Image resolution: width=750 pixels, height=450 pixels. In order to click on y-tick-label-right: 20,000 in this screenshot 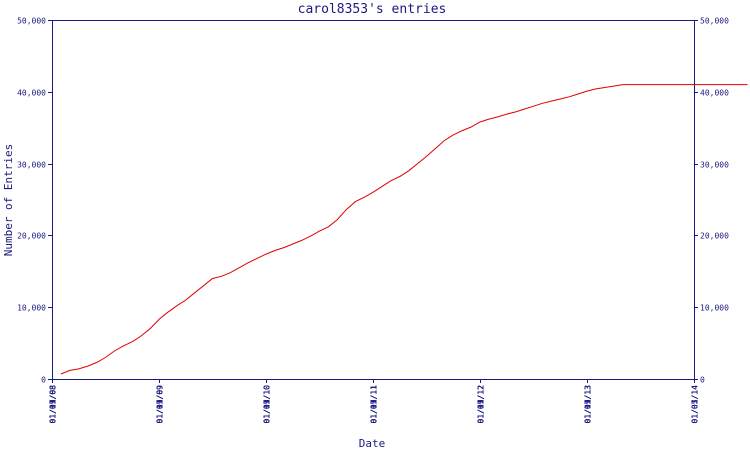, I will do `click(714, 236)`.